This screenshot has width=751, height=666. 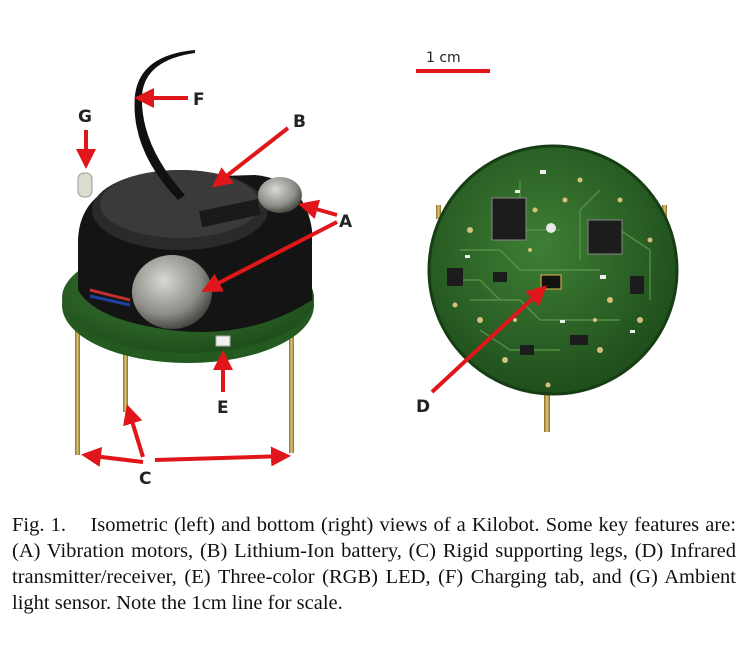 What do you see at coordinates (423, 407) in the screenshot?
I see `label-d: D` at bounding box center [423, 407].